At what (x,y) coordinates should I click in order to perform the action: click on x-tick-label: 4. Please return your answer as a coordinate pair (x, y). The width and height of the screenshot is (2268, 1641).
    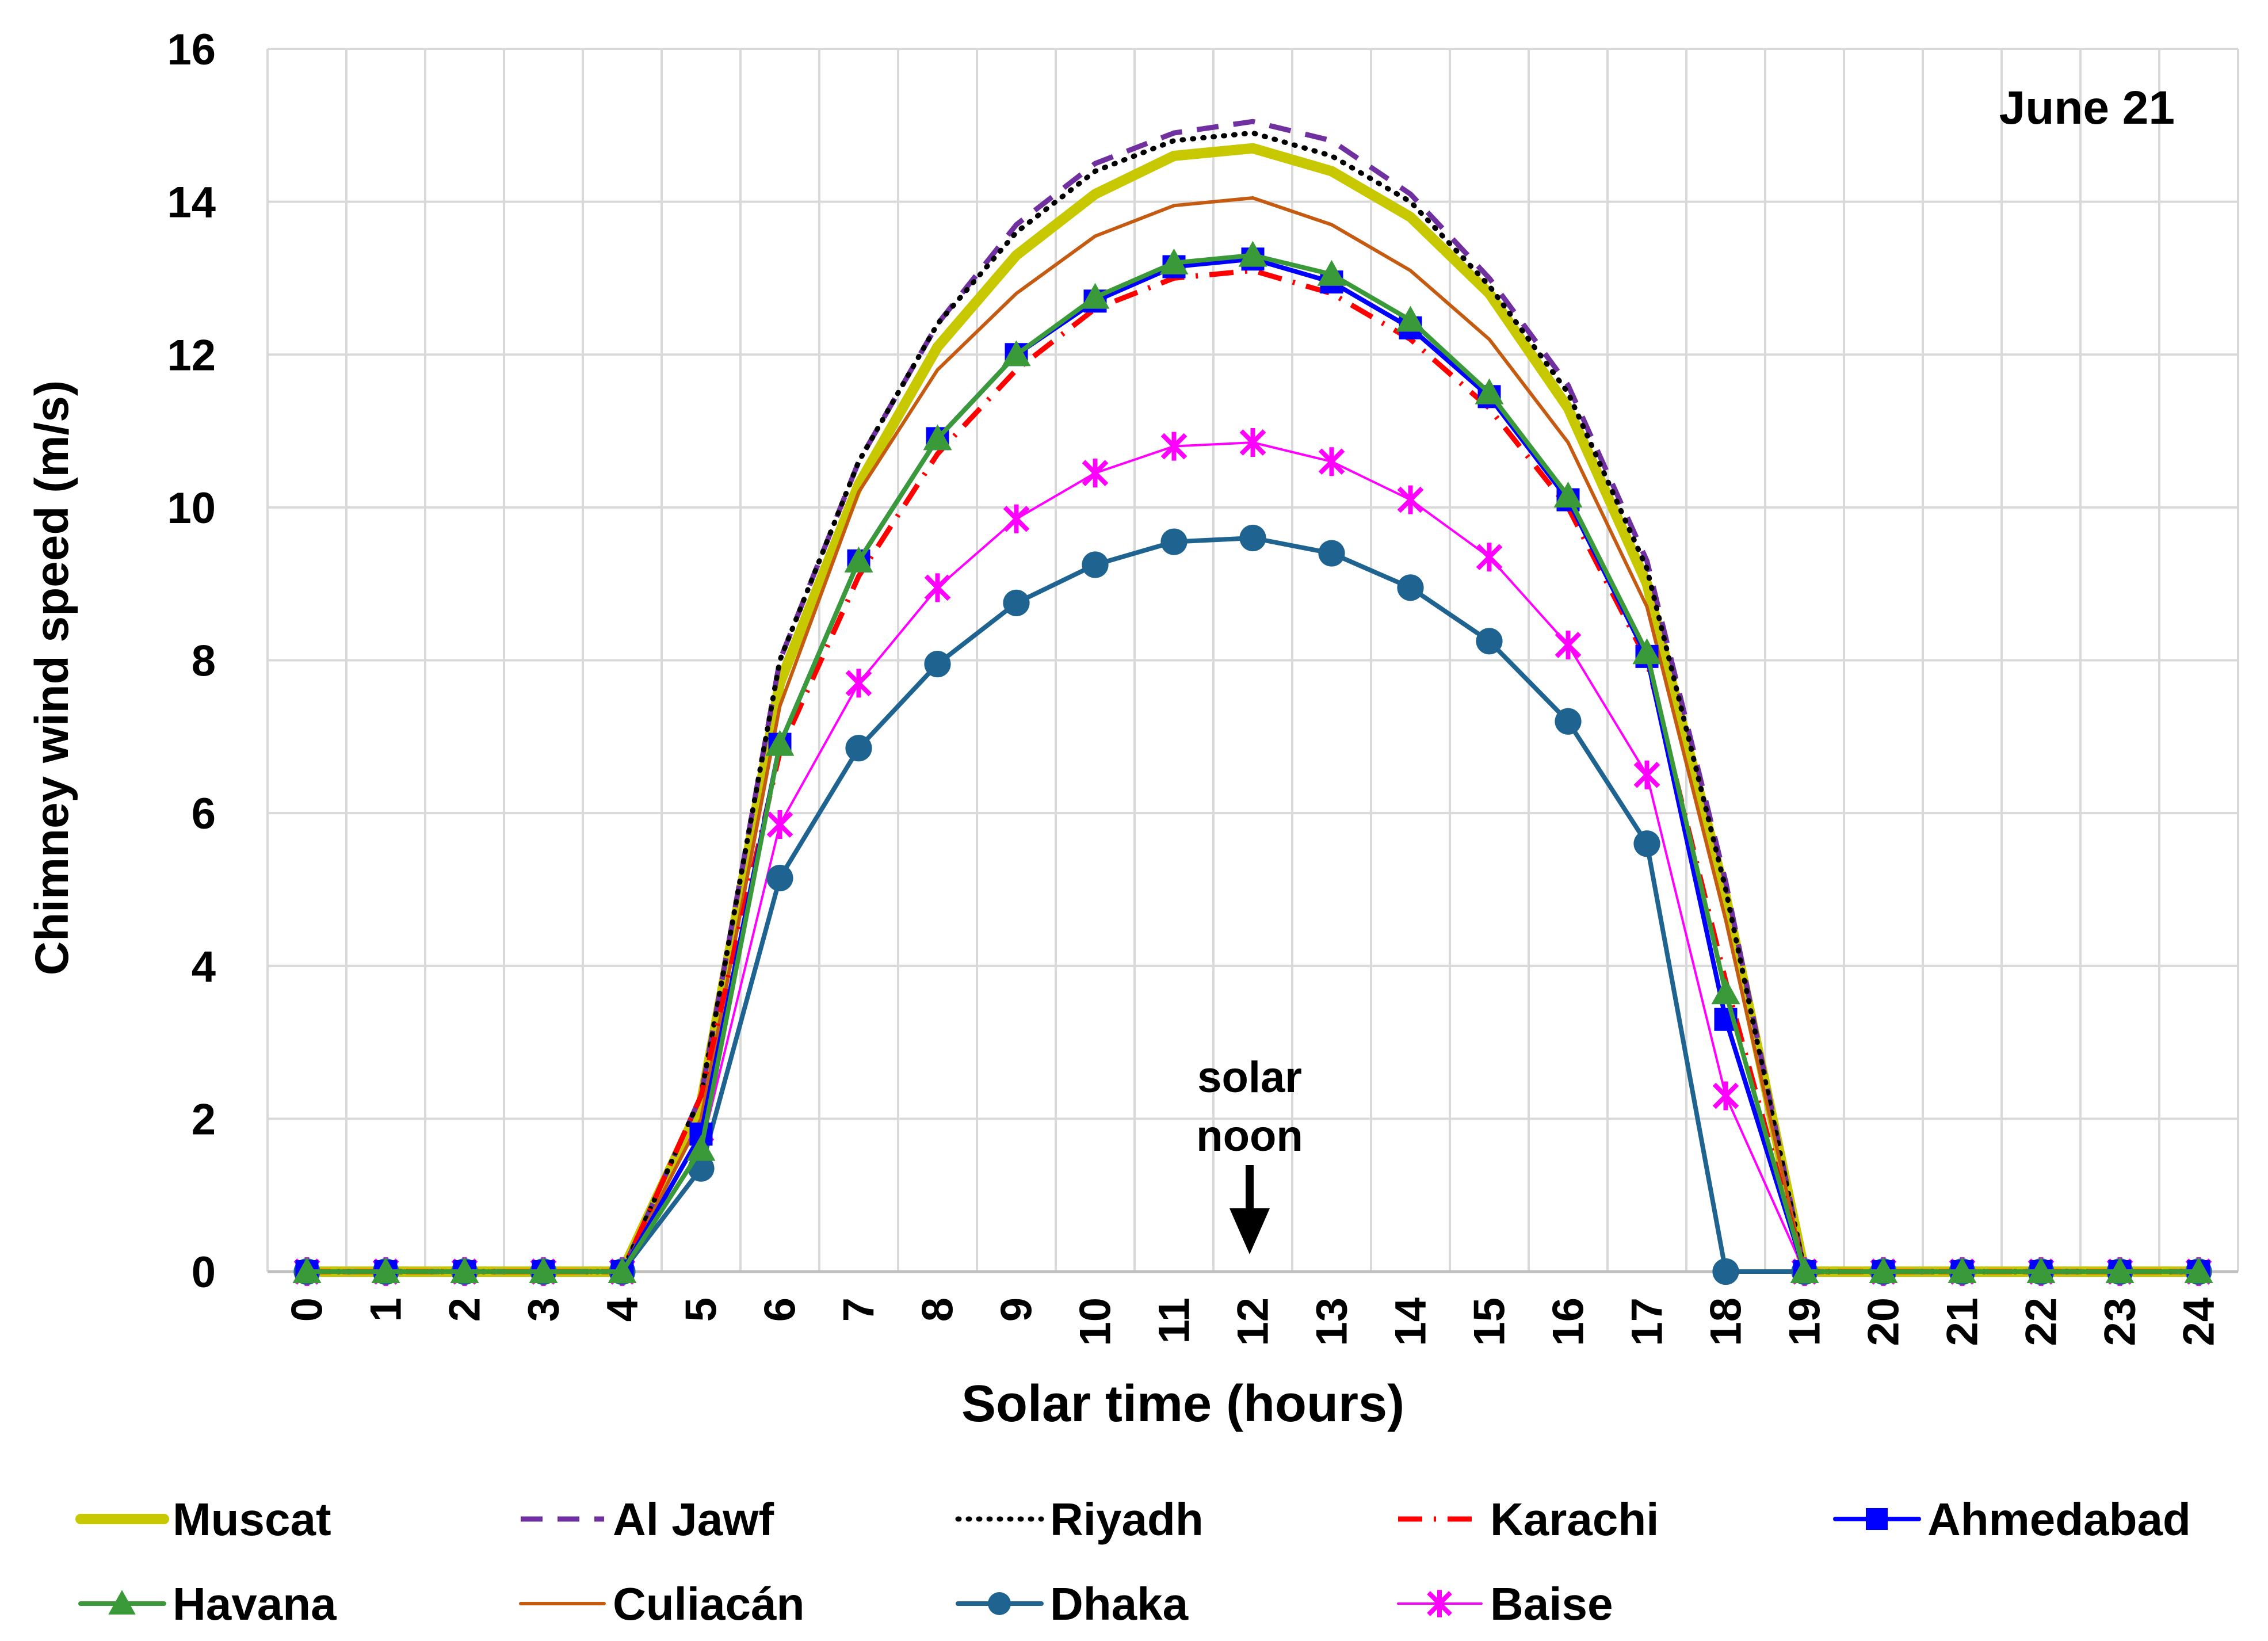
    Looking at the image, I should click on (622, 1309).